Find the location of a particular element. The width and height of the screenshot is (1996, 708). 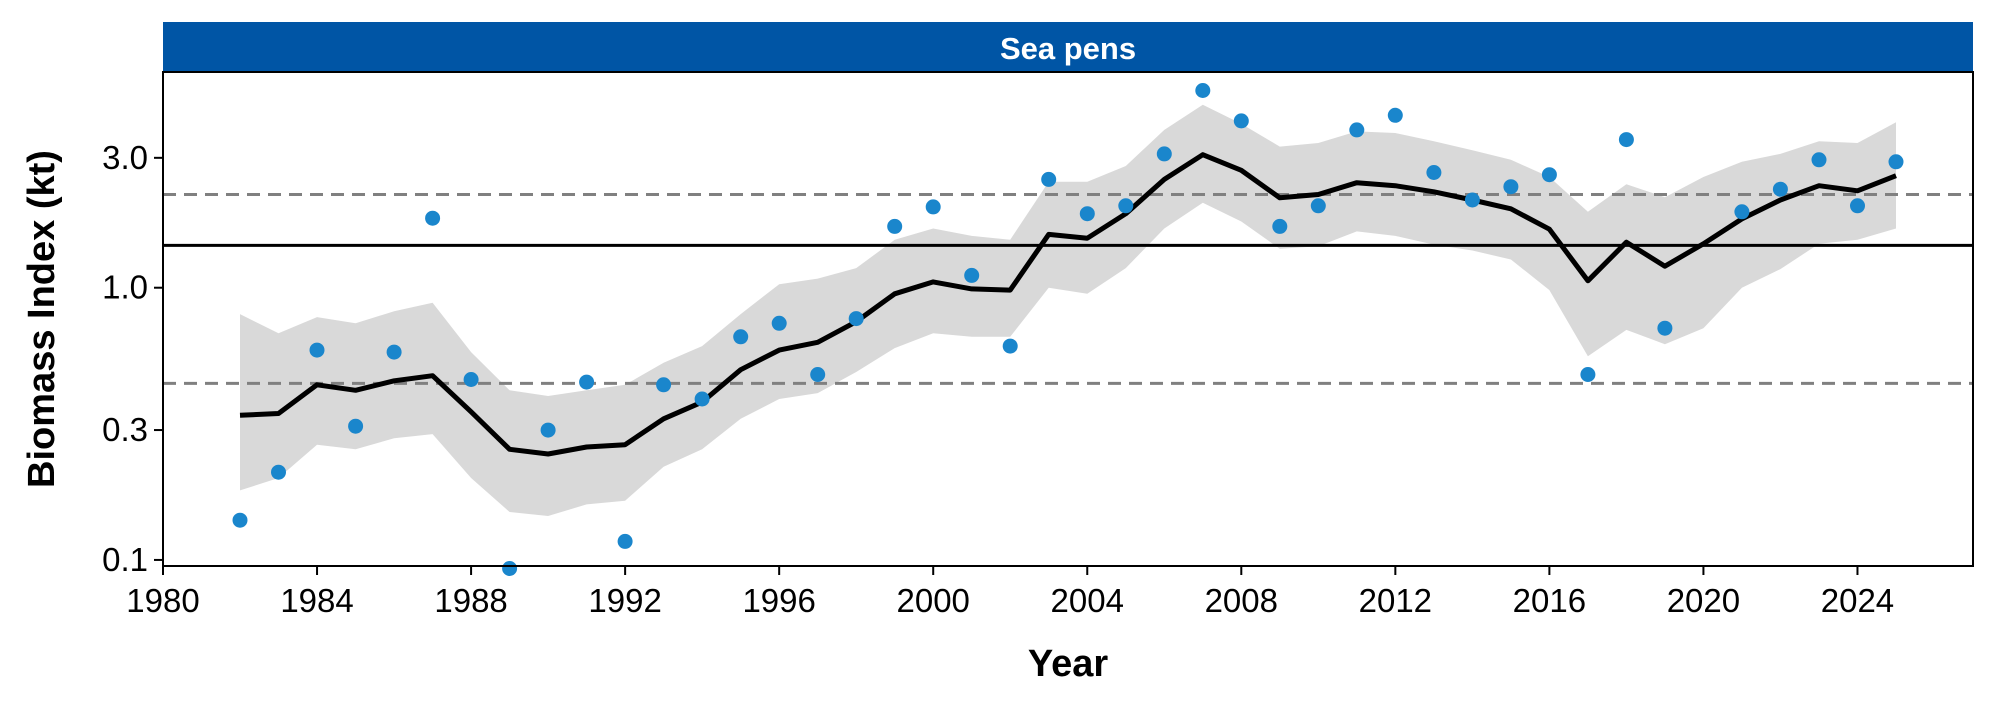

x-tick-label: 2012 is located at coordinates (1395, 600).